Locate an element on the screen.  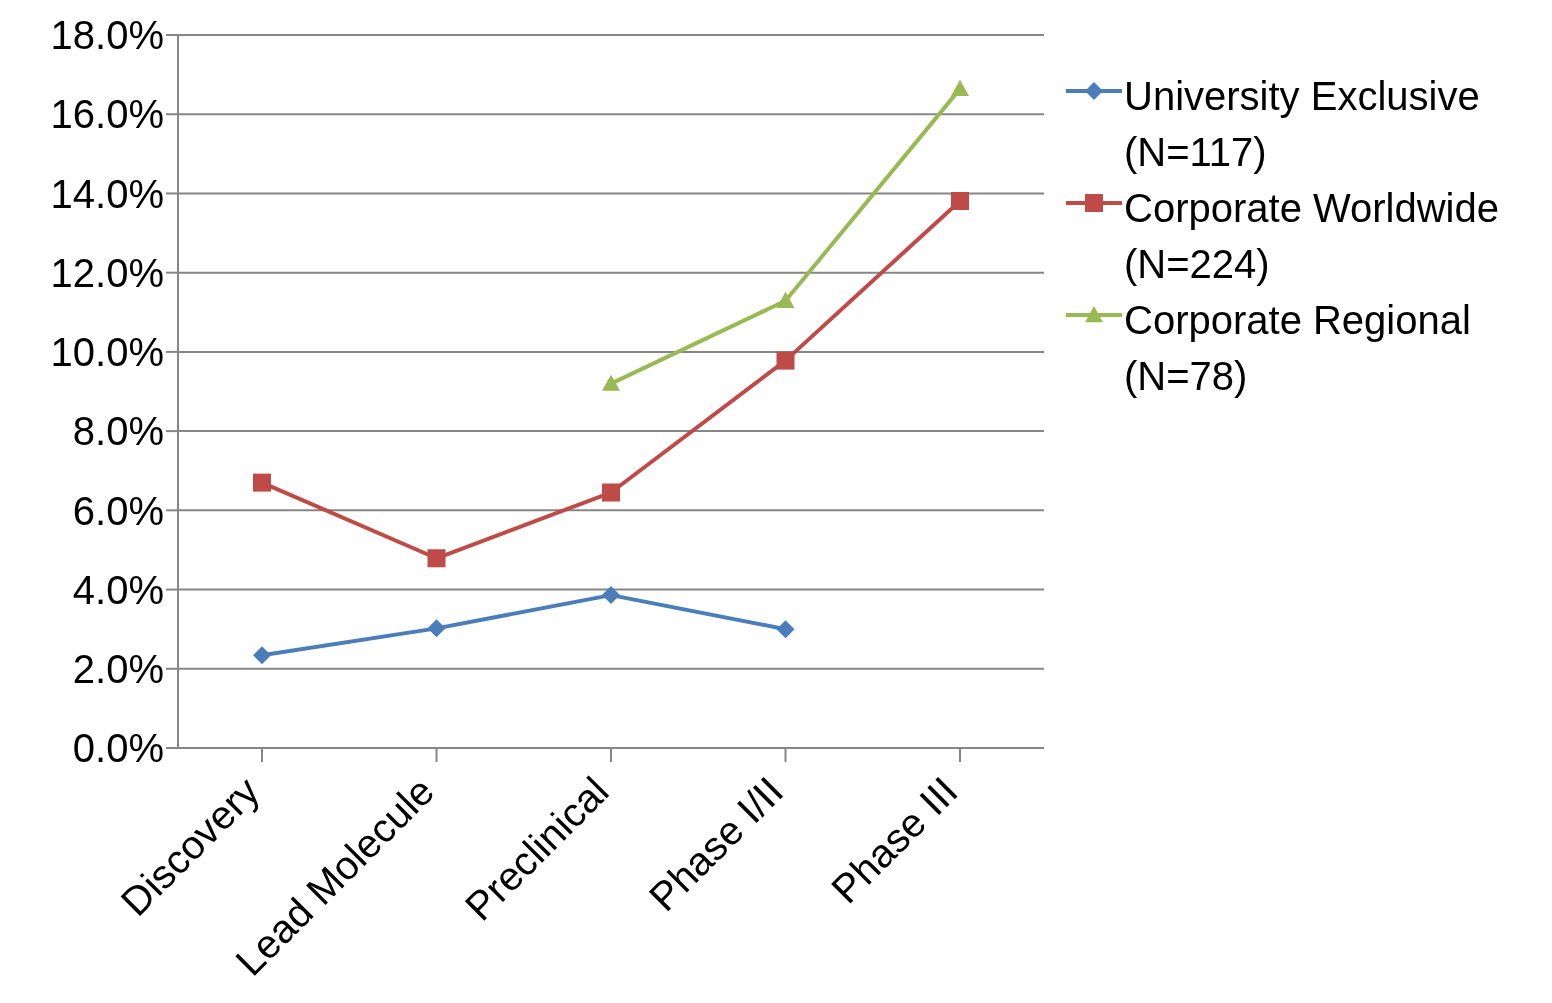
y-tick-label: 6.0% is located at coordinates (118, 510).